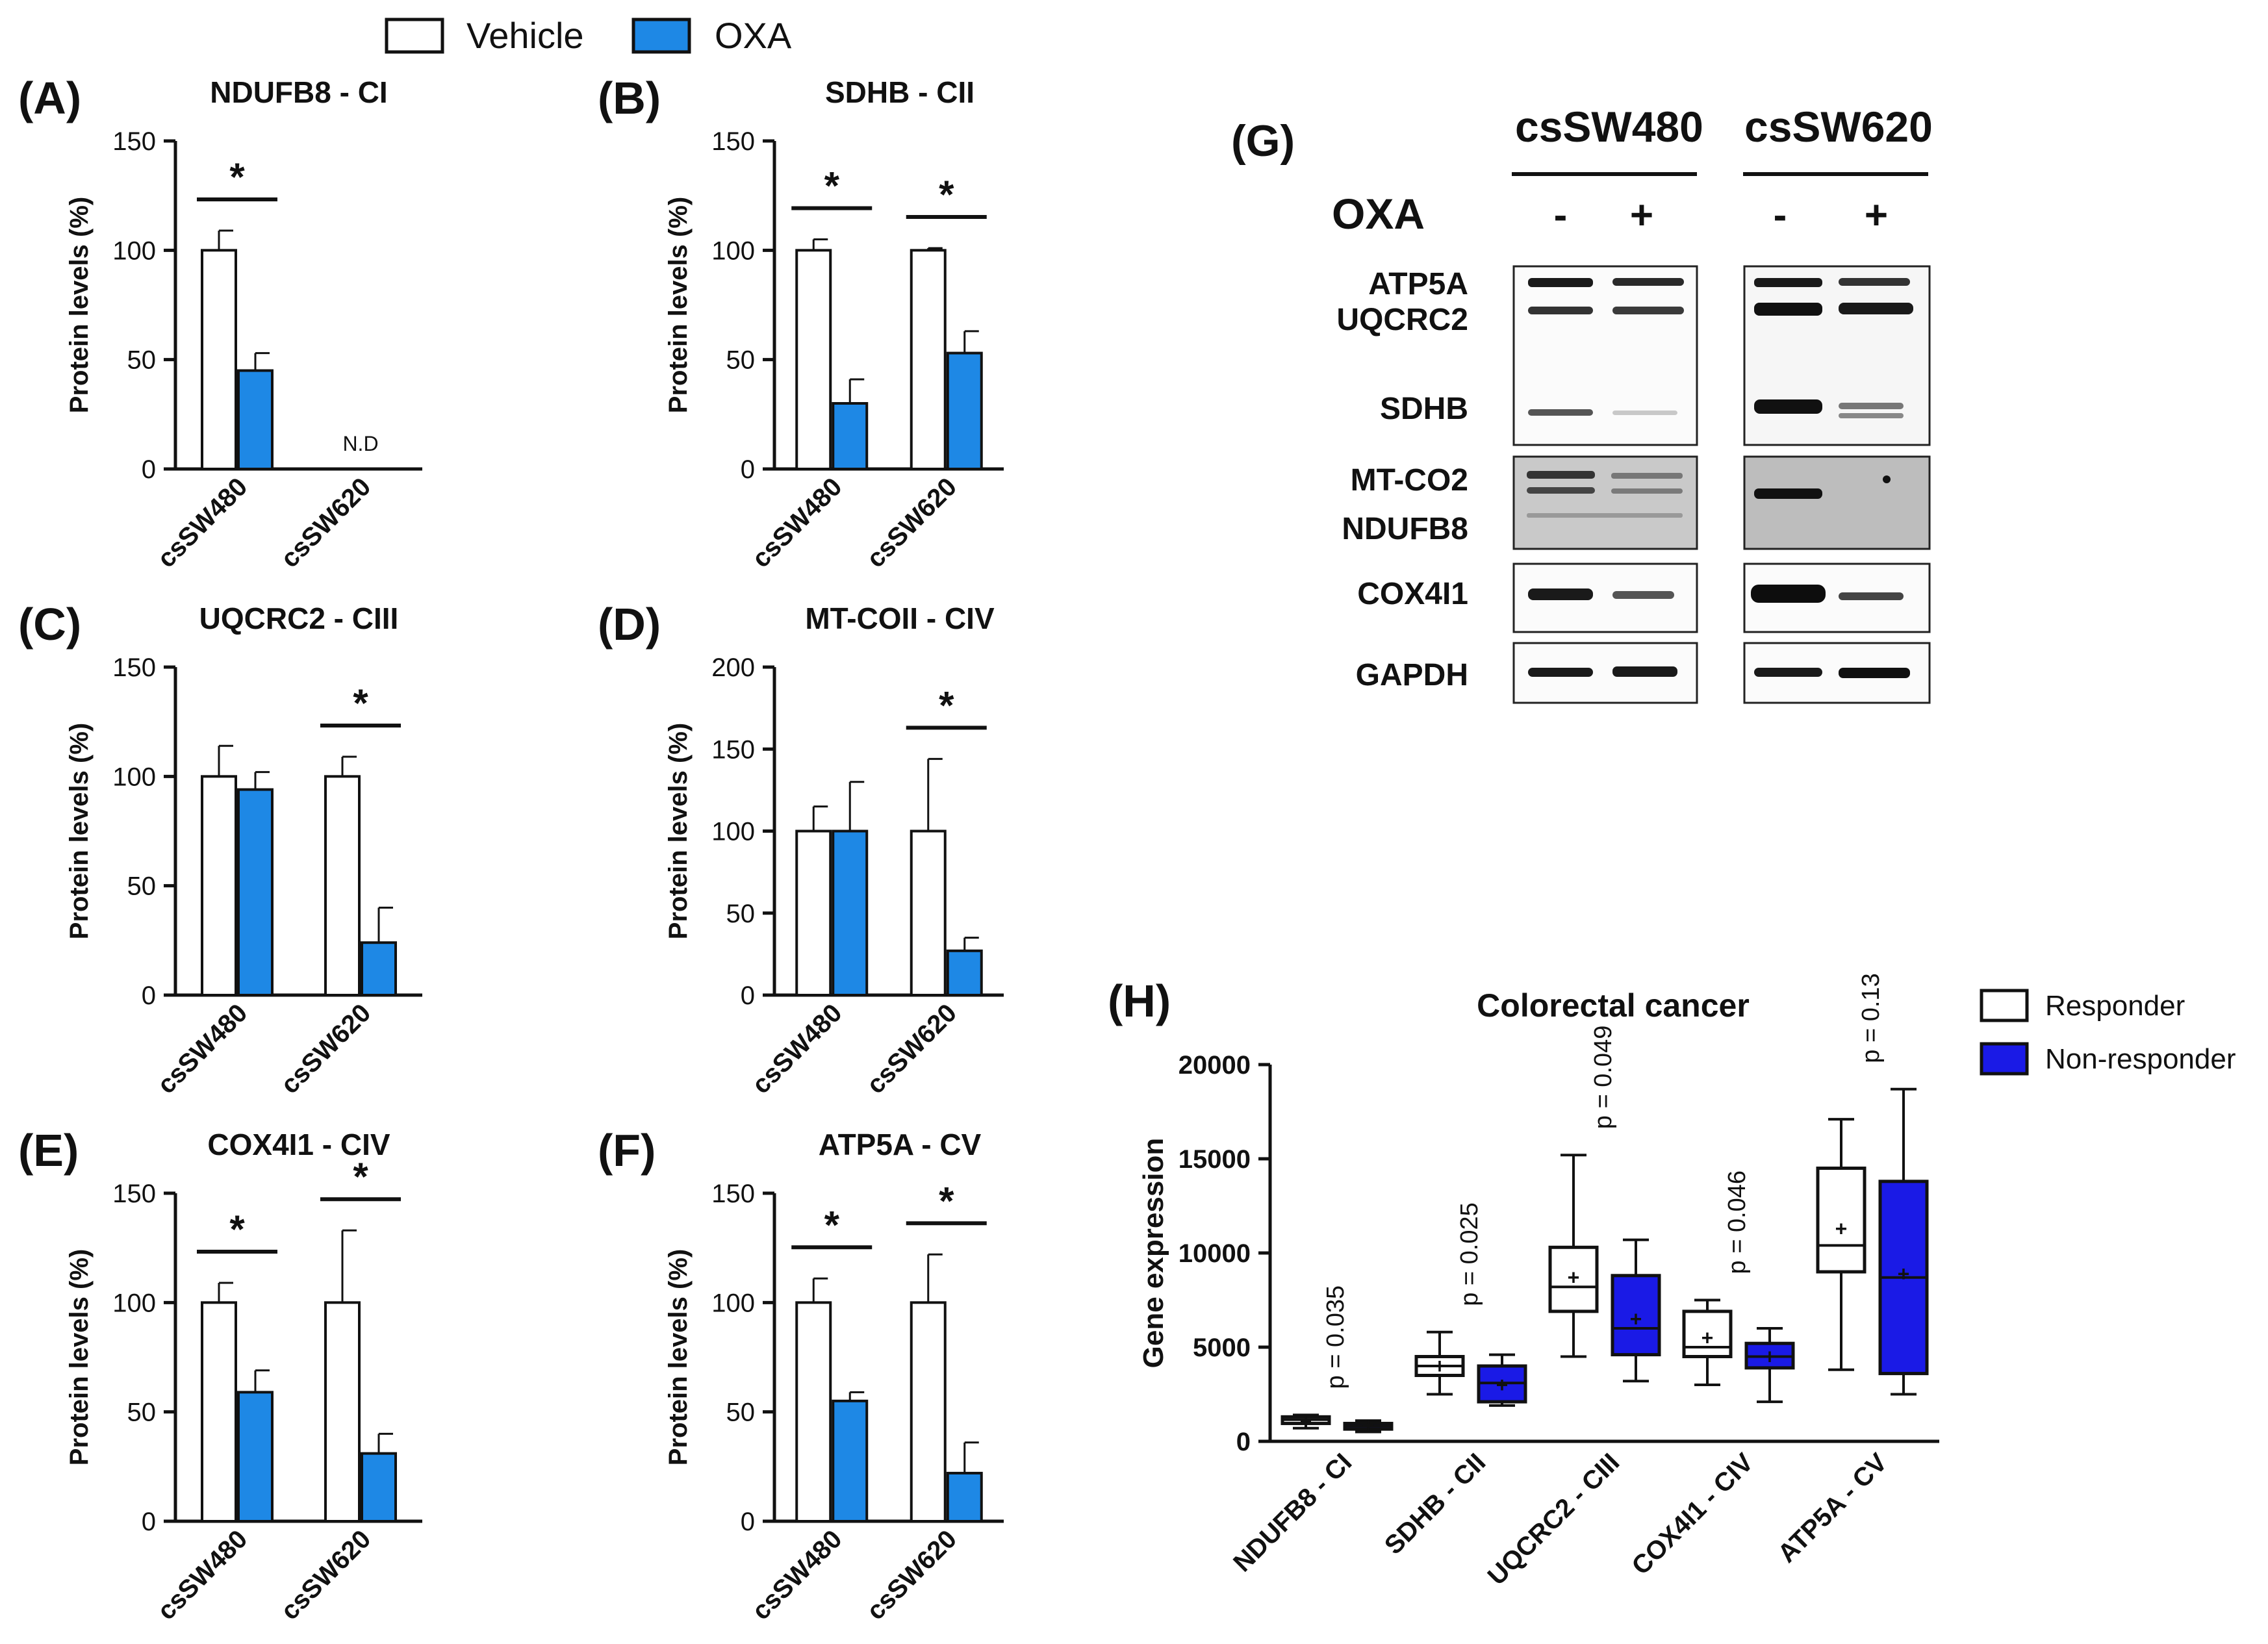 This screenshot has width=2268, height=1644. Describe the element at coordinates (1707, 1334) in the screenshot. I see `box-responder` at that location.